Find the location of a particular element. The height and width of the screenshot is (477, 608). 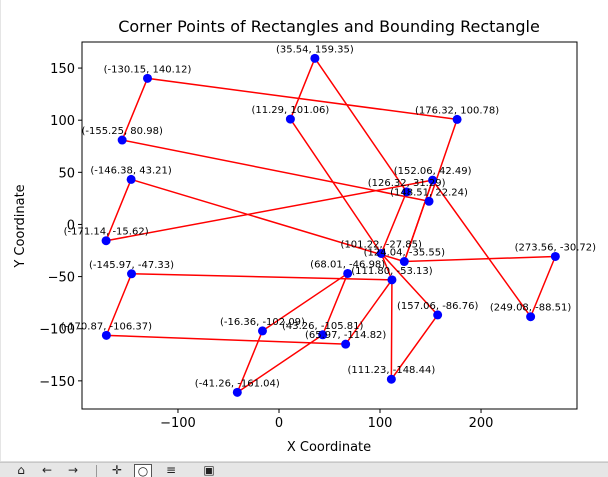

x-tick-label: 0 is located at coordinates (279, 423).